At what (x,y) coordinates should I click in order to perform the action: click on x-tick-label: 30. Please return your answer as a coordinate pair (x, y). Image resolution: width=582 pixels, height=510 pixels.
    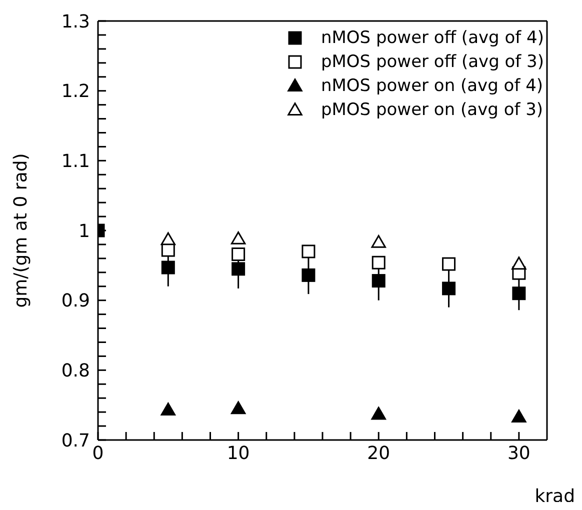
    Looking at the image, I should click on (518, 453).